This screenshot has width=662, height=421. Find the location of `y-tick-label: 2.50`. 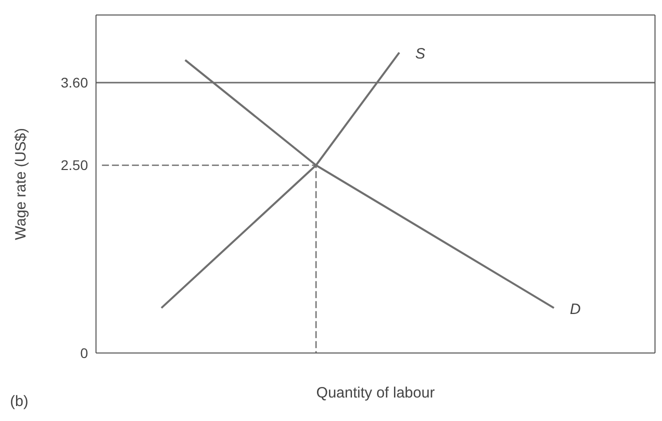

y-tick-label: 2.50 is located at coordinates (74, 165).